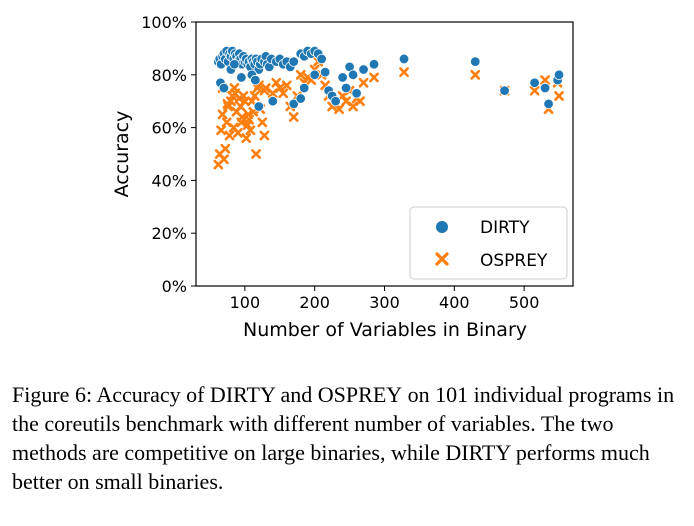  What do you see at coordinates (164, 22) in the screenshot?
I see `y-tick-label: 100%` at bounding box center [164, 22].